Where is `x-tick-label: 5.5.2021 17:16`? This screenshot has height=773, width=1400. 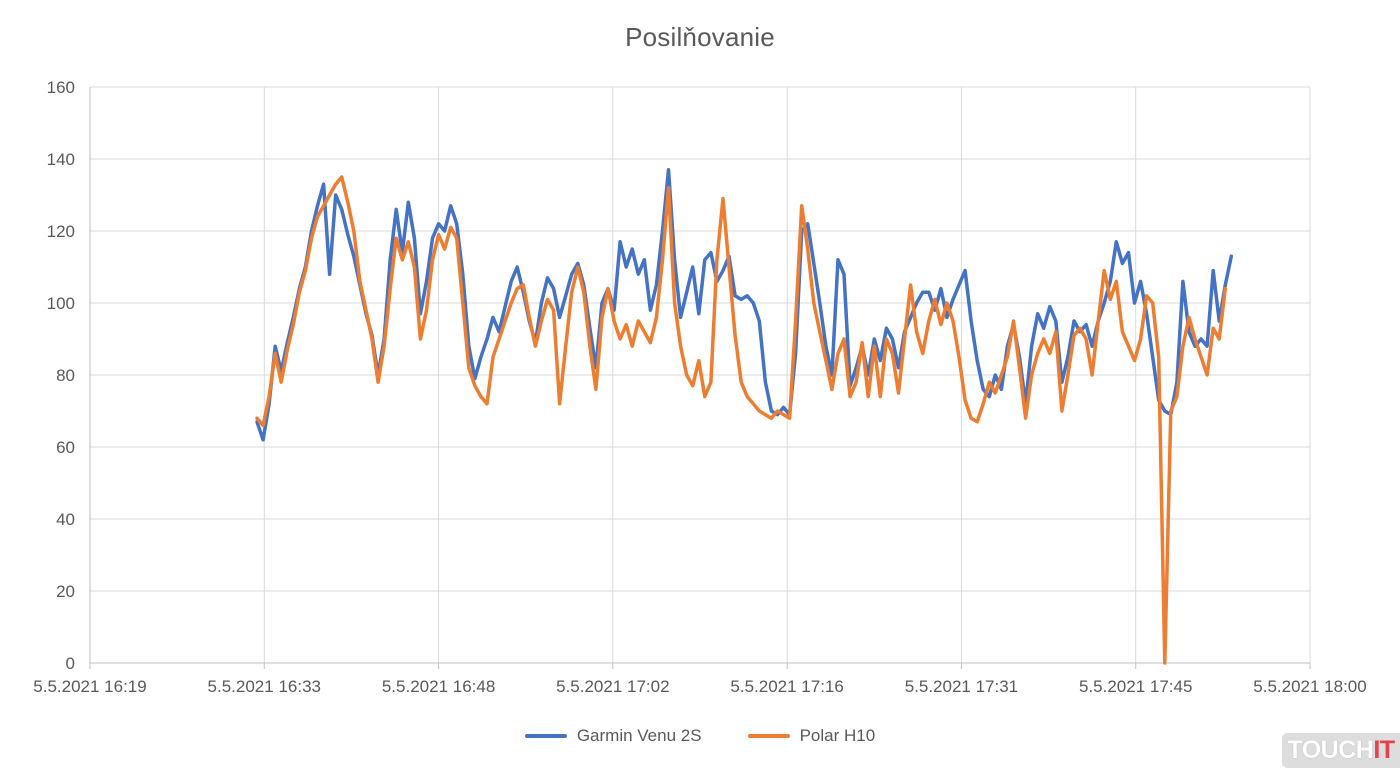
x-tick-label: 5.5.2021 17:16 is located at coordinates (786, 686).